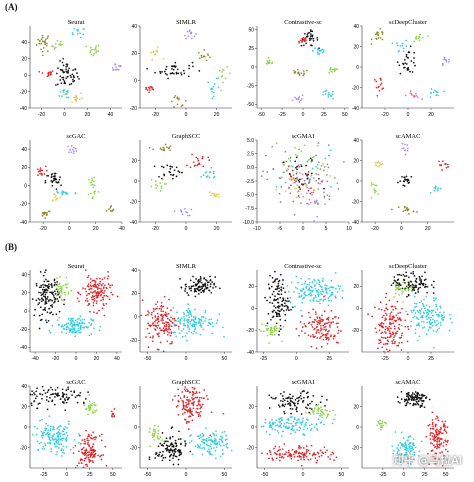 The image size is (474, 482). What do you see at coordinates (217, 229) in the screenshot?
I see `x-tick-label: 20` at bounding box center [217, 229].